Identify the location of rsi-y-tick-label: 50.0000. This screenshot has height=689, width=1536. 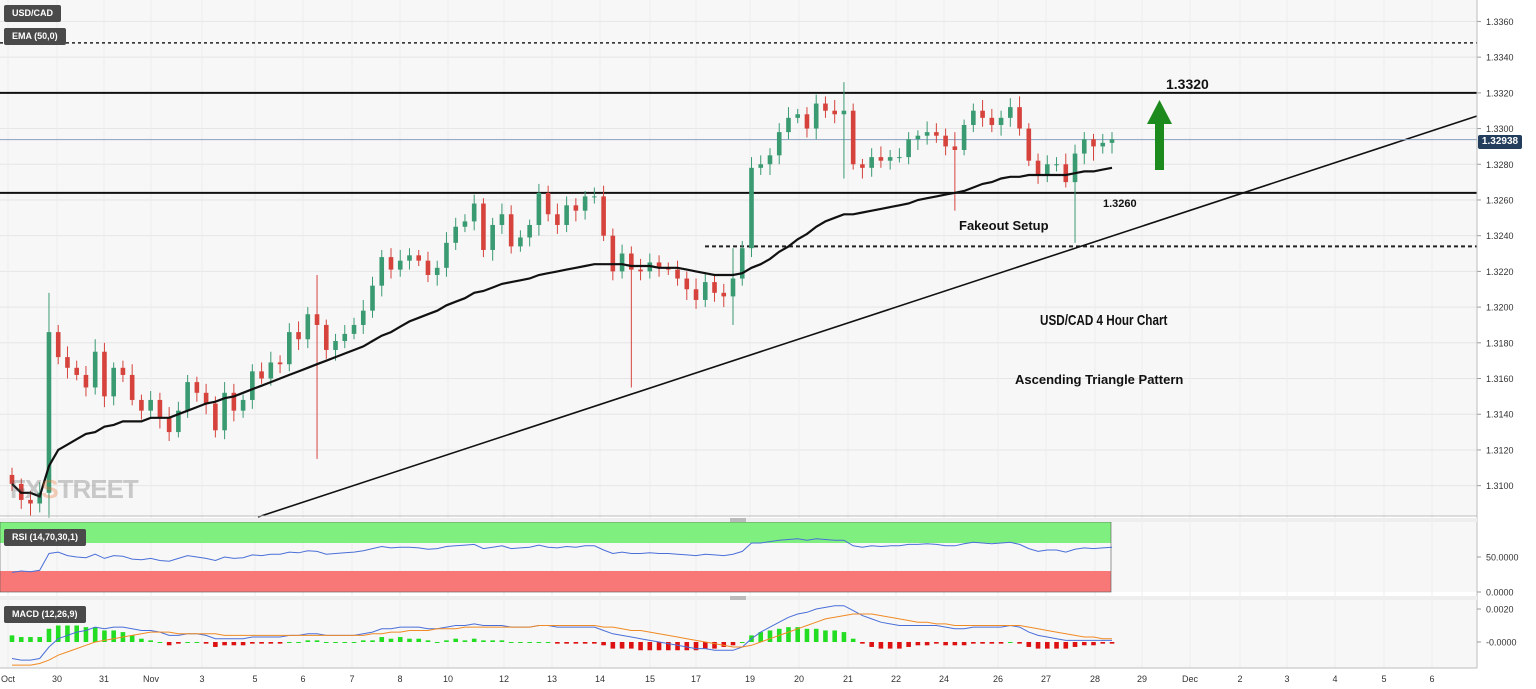
(1502, 558).